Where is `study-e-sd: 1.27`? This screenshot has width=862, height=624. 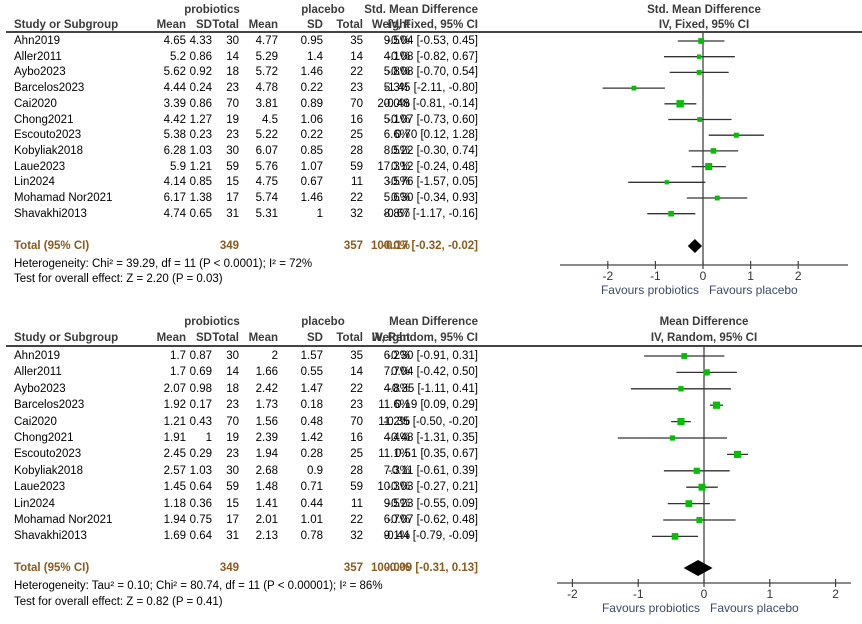
study-e-sd: 1.27 is located at coordinates (200, 119).